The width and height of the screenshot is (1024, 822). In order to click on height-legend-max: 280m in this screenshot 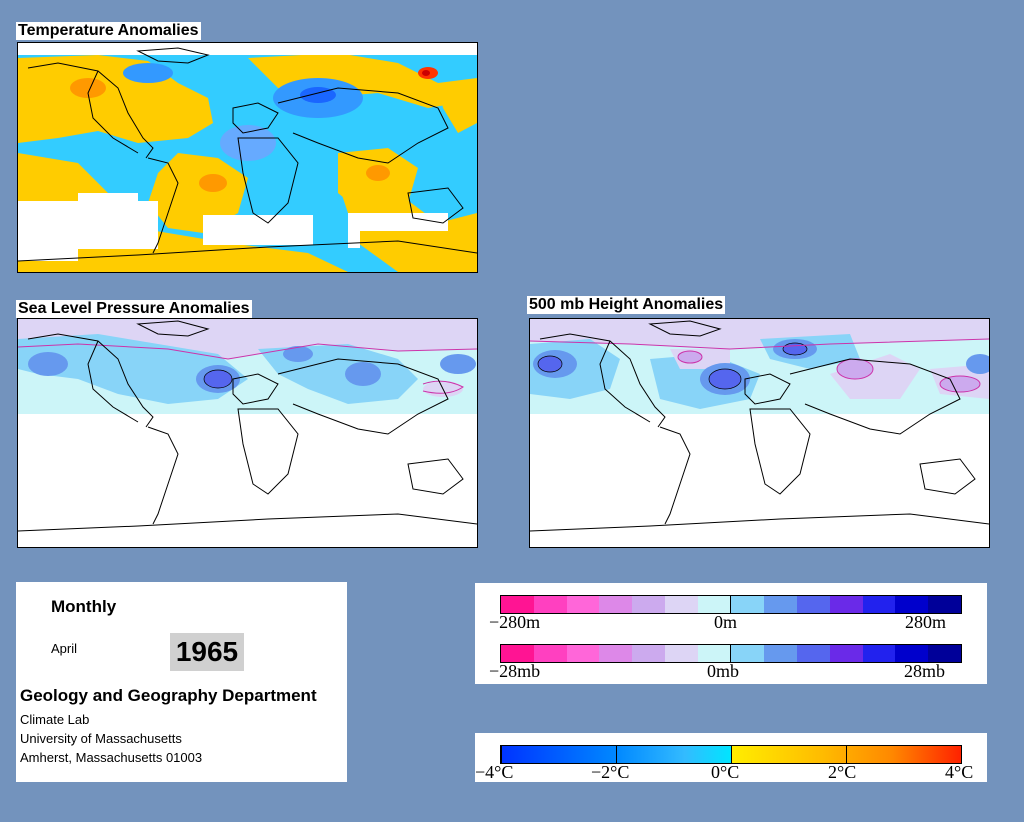, I will do `click(926, 622)`.